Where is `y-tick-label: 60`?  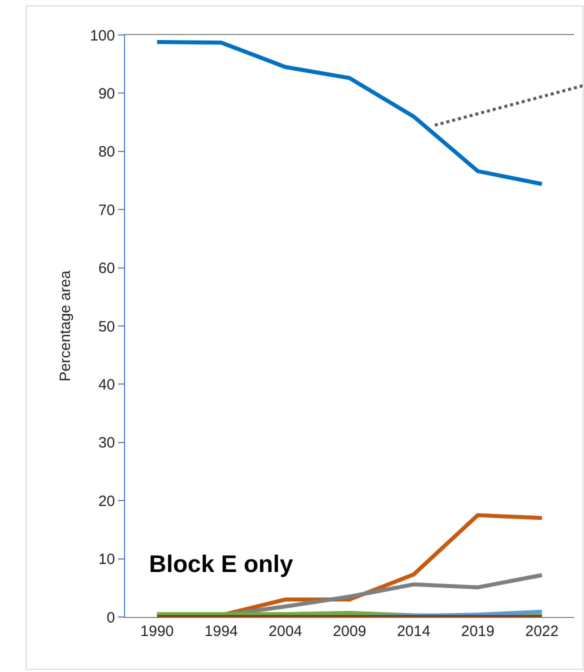 y-tick-label: 60 is located at coordinates (106, 269).